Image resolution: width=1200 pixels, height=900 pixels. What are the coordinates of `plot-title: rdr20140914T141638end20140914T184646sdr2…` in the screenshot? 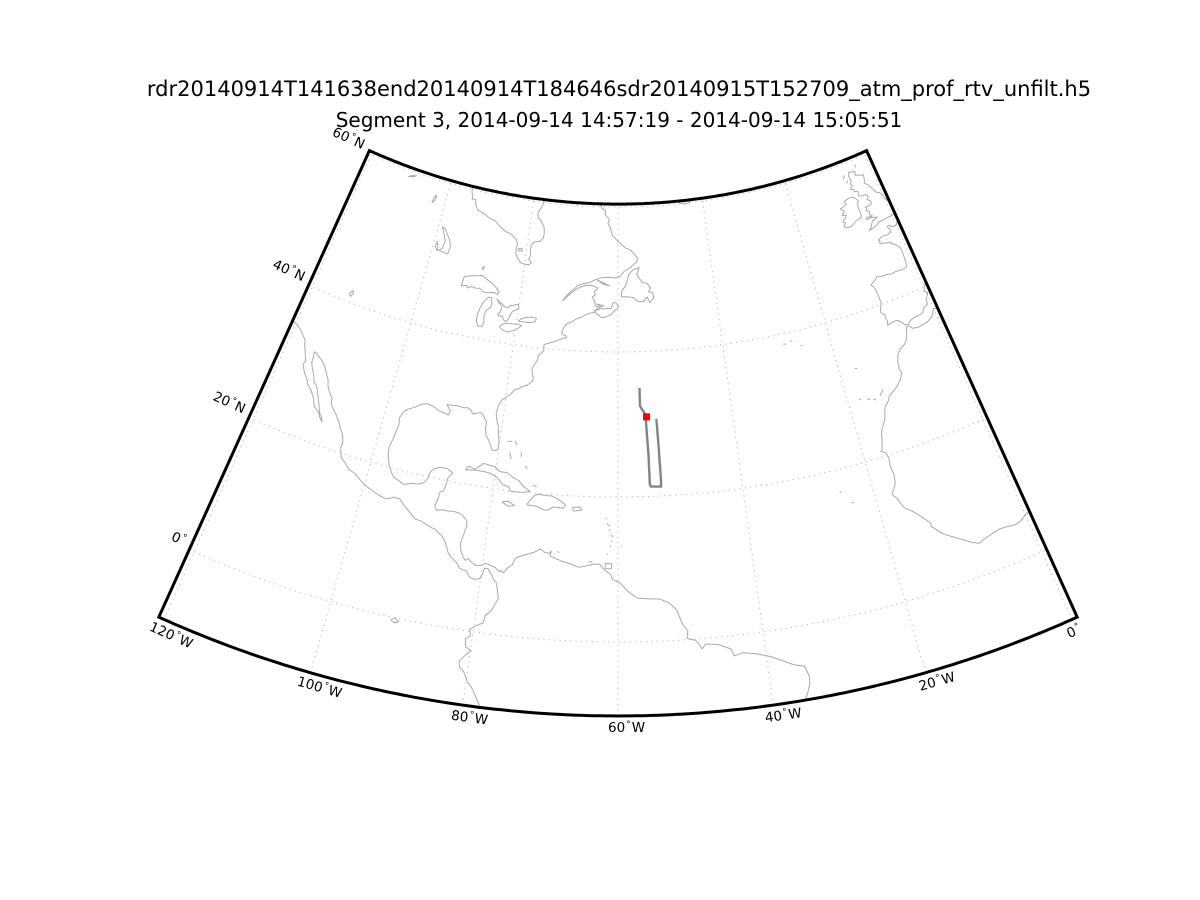 It's located at (619, 89).